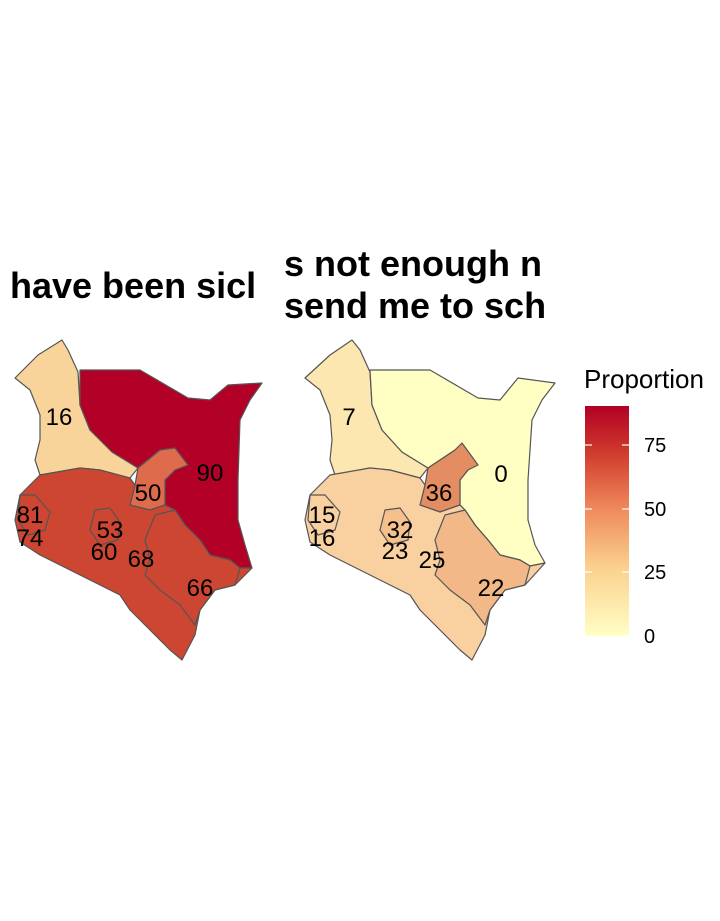  Describe the element at coordinates (655, 446) in the screenshot. I see `legend-tick-label: 75` at that location.